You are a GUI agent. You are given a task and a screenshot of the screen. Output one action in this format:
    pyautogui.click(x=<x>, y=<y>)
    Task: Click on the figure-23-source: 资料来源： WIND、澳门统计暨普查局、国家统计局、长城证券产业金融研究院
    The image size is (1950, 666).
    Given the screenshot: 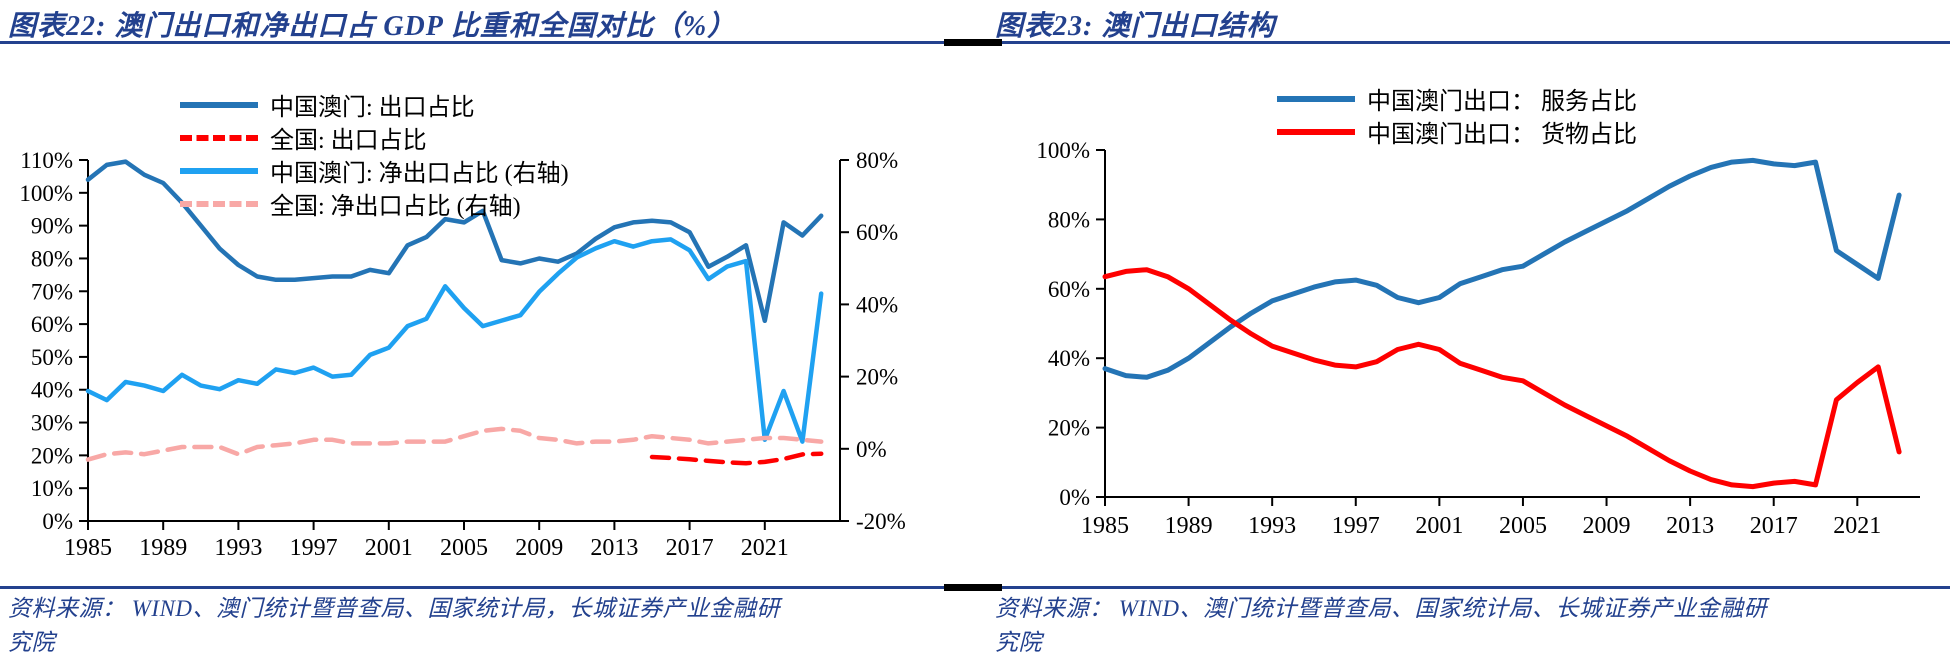 What is the action you would take?
    pyautogui.click(x=1381, y=625)
    